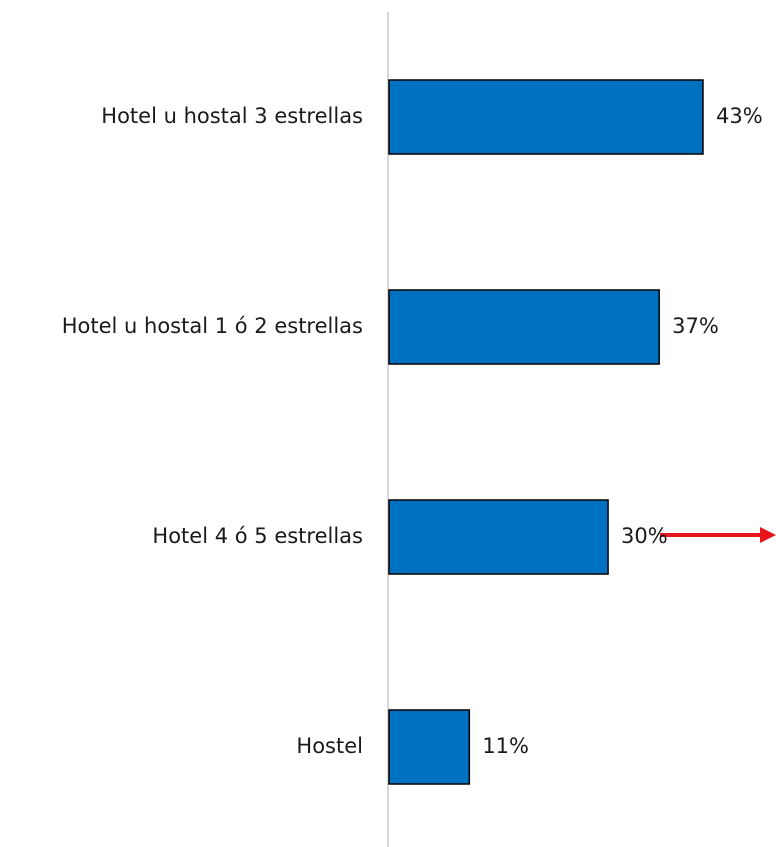 This screenshot has height=847, width=776. Describe the element at coordinates (329, 746) in the screenshot. I see `category-label: Hostel` at that location.